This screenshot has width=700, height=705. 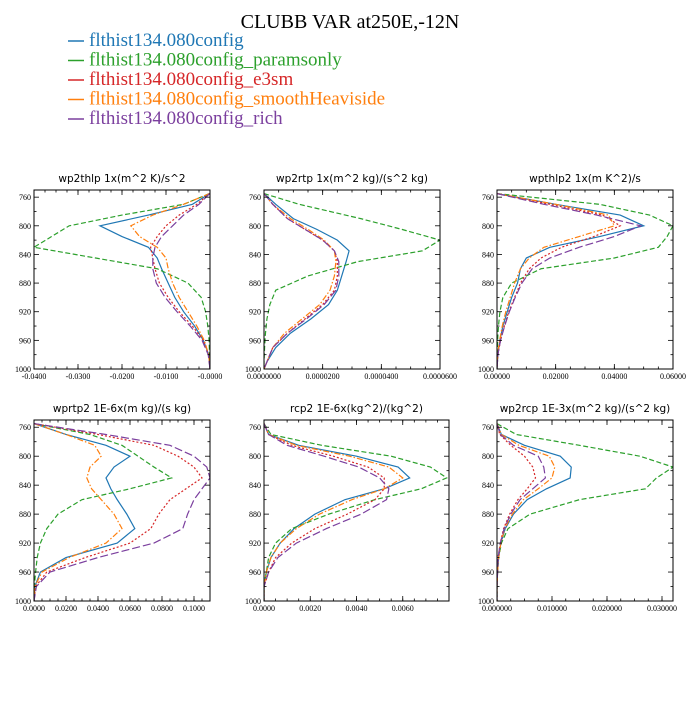 I want to click on x-tick-label: 0.030000, so click(x=662, y=608).